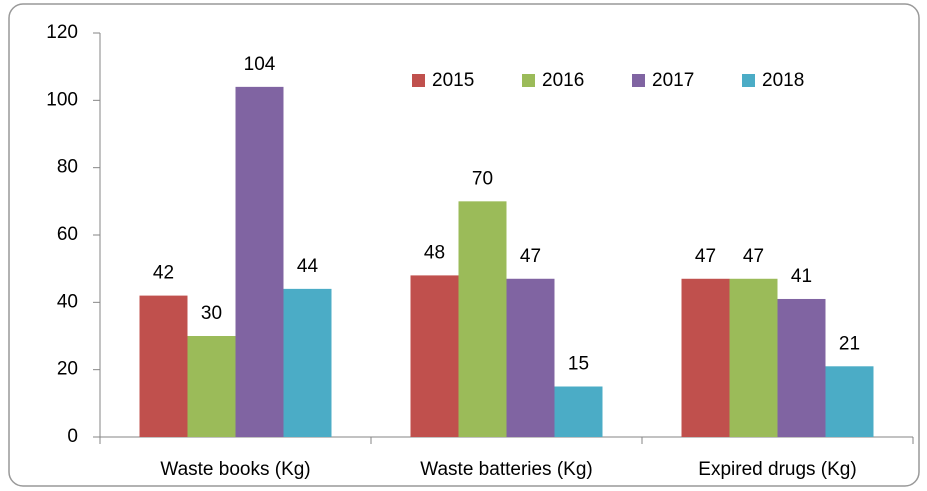 The width and height of the screenshot is (927, 491). I want to click on y-tick-label: 120, so click(62, 32).